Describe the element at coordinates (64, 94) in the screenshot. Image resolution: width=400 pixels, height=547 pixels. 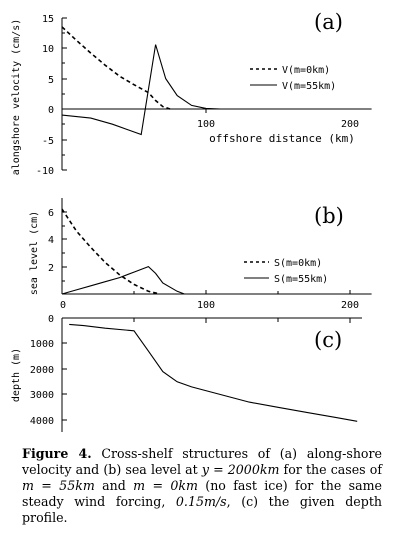
I see `panel-a-y-ticks` at that location.